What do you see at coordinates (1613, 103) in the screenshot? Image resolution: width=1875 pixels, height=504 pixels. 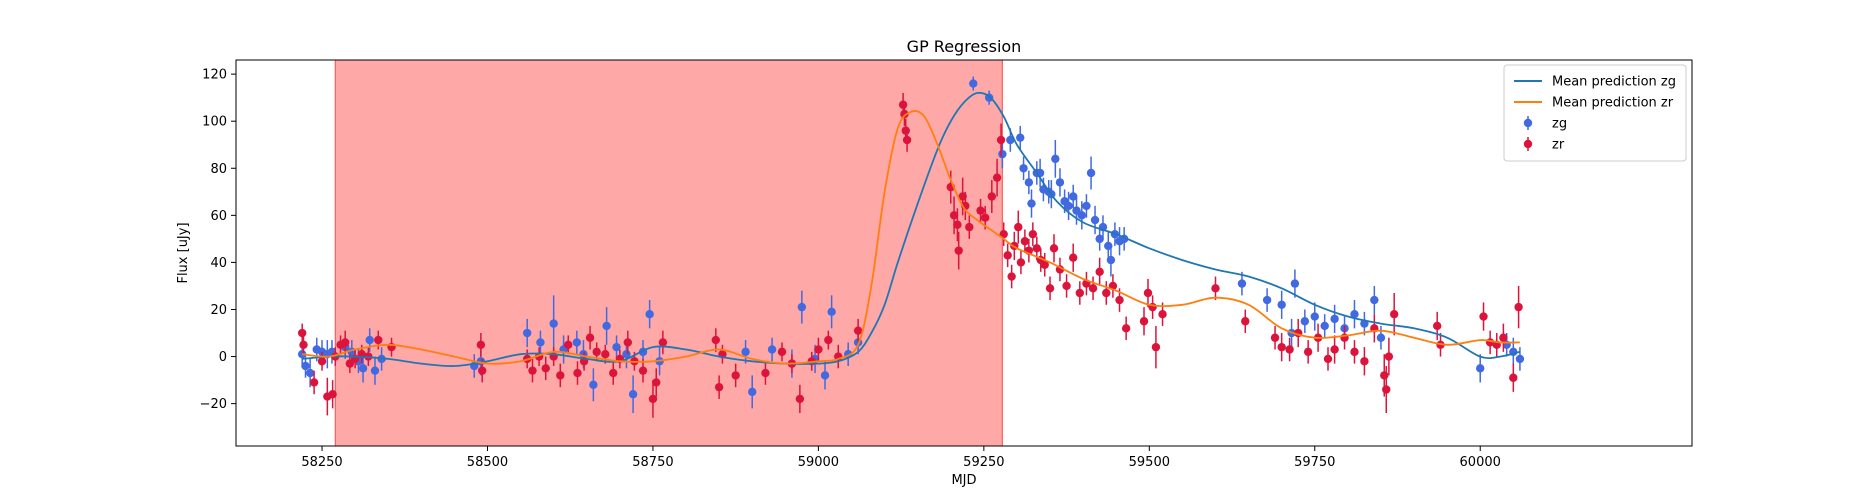 I see `legend-label: Mean prediction zr` at bounding box center [1613, 103].